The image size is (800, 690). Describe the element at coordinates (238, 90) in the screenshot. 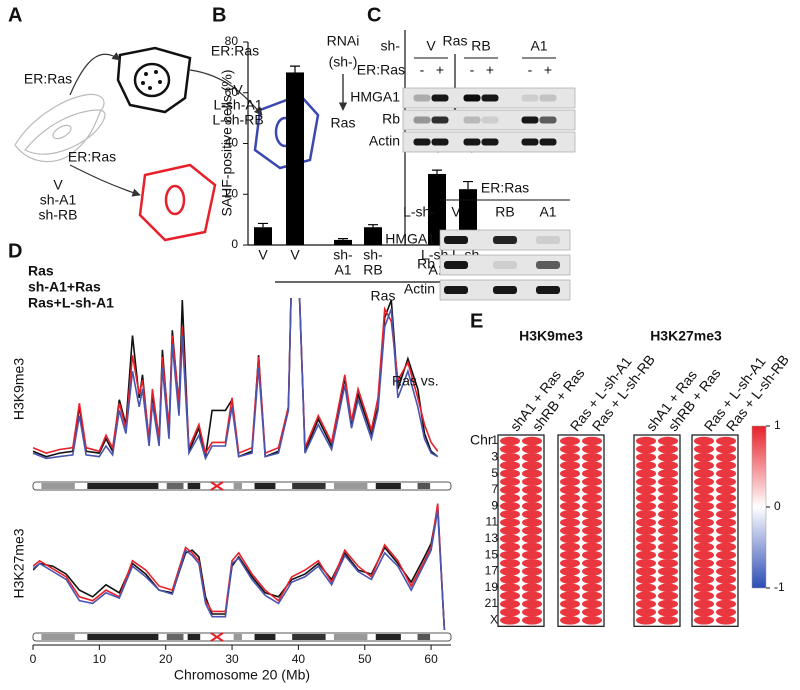

I see `diagram-text: V` at that location.